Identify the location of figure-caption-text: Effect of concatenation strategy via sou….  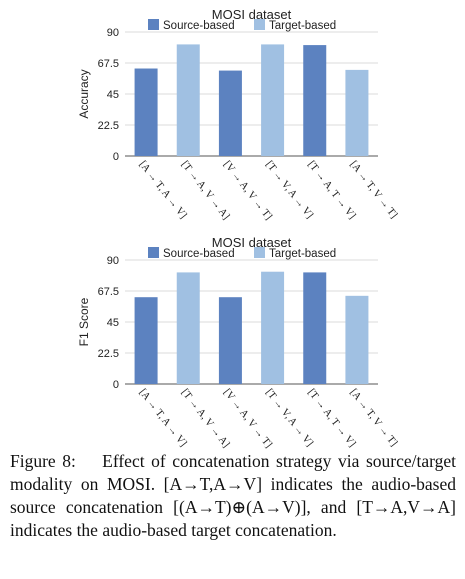
(233, 495).